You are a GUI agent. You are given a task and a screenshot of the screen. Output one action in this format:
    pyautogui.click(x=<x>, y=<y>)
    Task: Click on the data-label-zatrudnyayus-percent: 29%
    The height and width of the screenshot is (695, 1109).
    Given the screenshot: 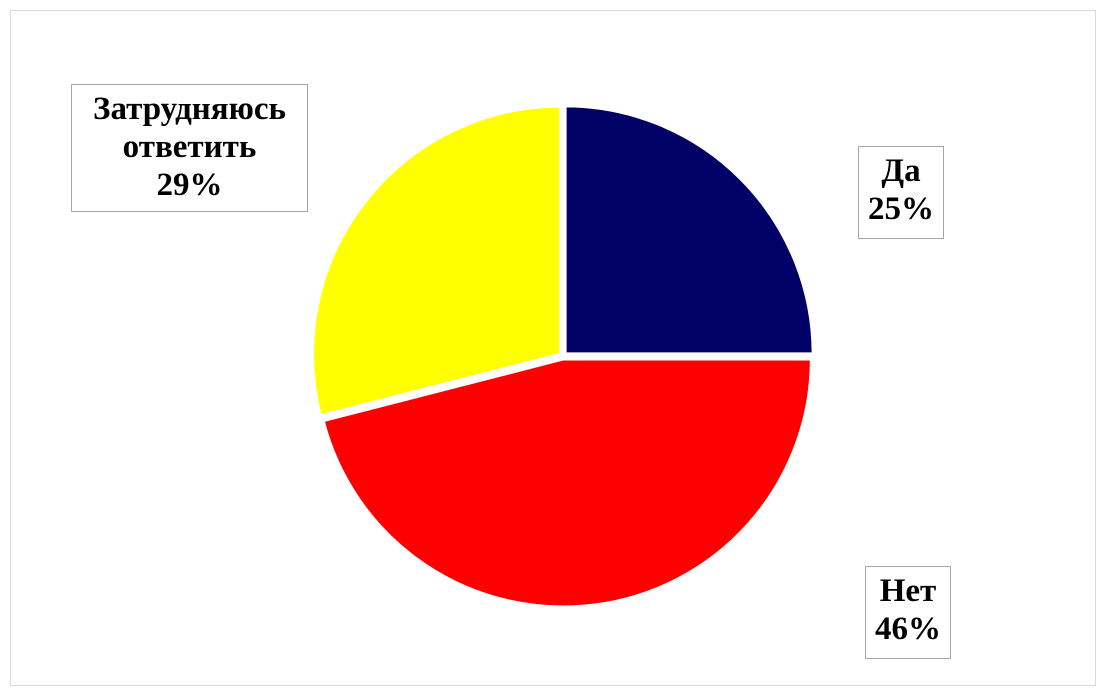 What is the action you would take?
    pyautogui.click(x=189, y=185)
    